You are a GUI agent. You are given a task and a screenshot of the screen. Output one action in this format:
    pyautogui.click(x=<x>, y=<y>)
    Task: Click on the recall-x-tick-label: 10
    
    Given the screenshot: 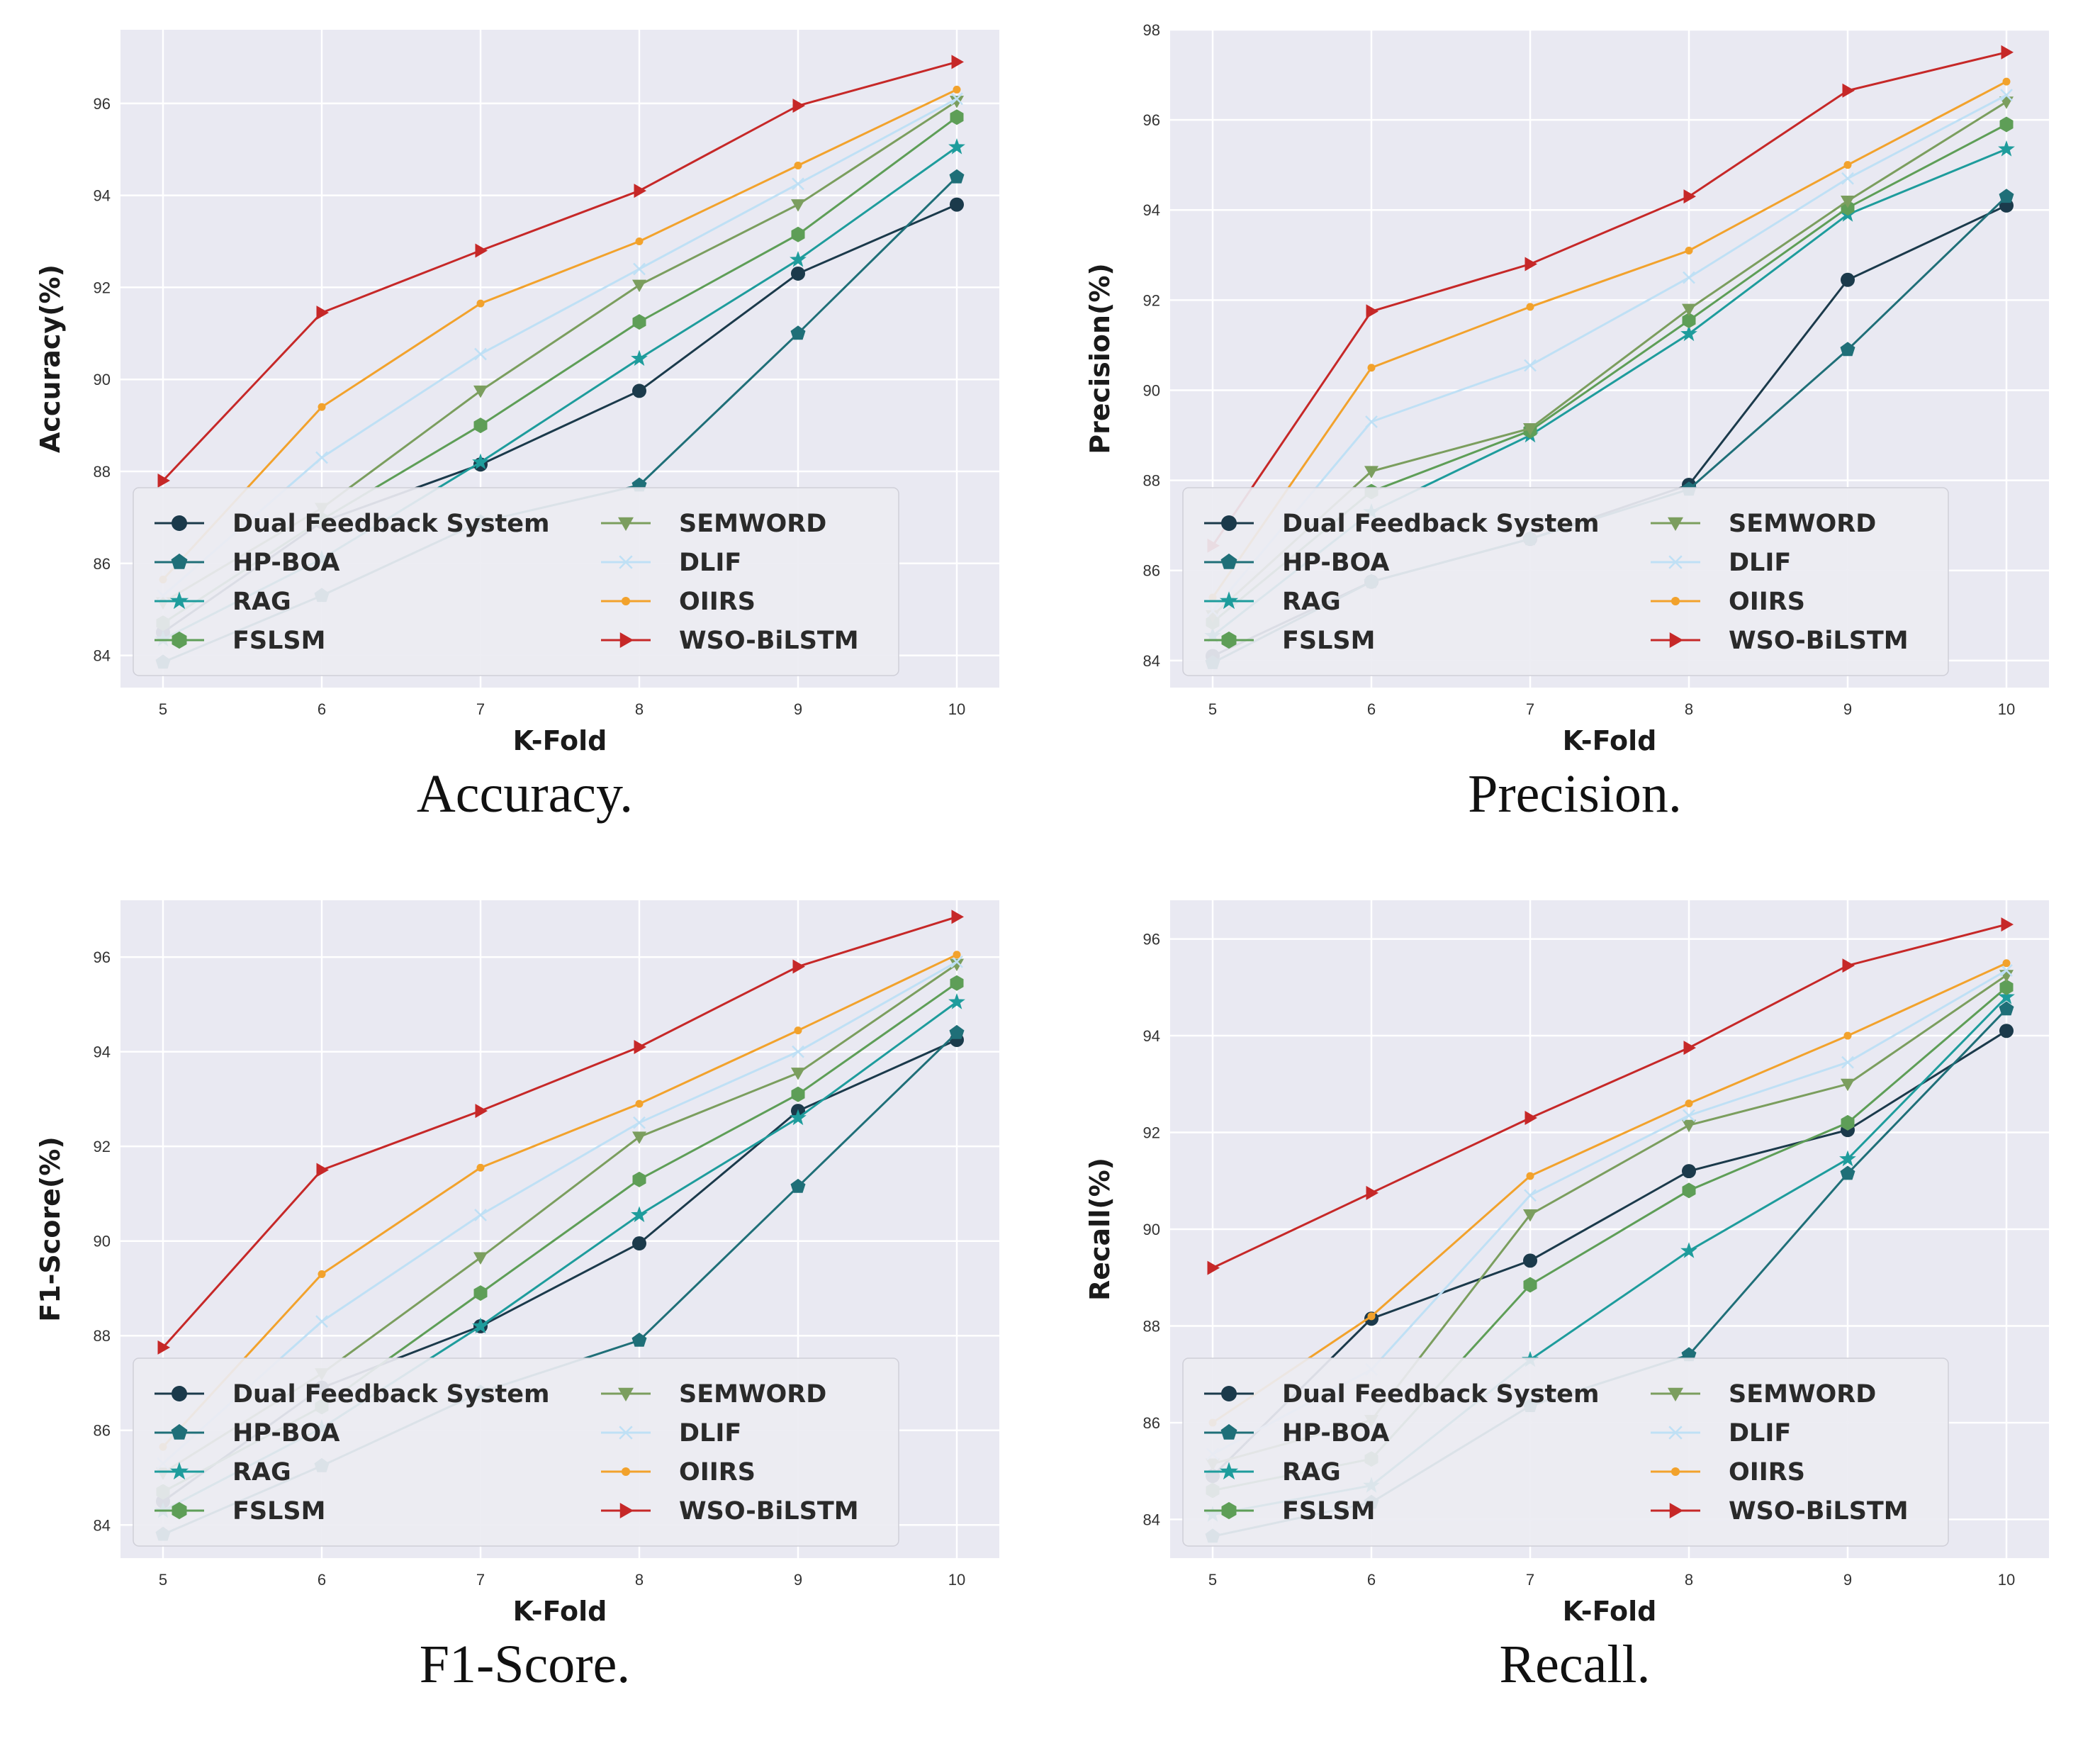 What is the action you would take?
    pyautogui.click(x=2006, y=1580)
    